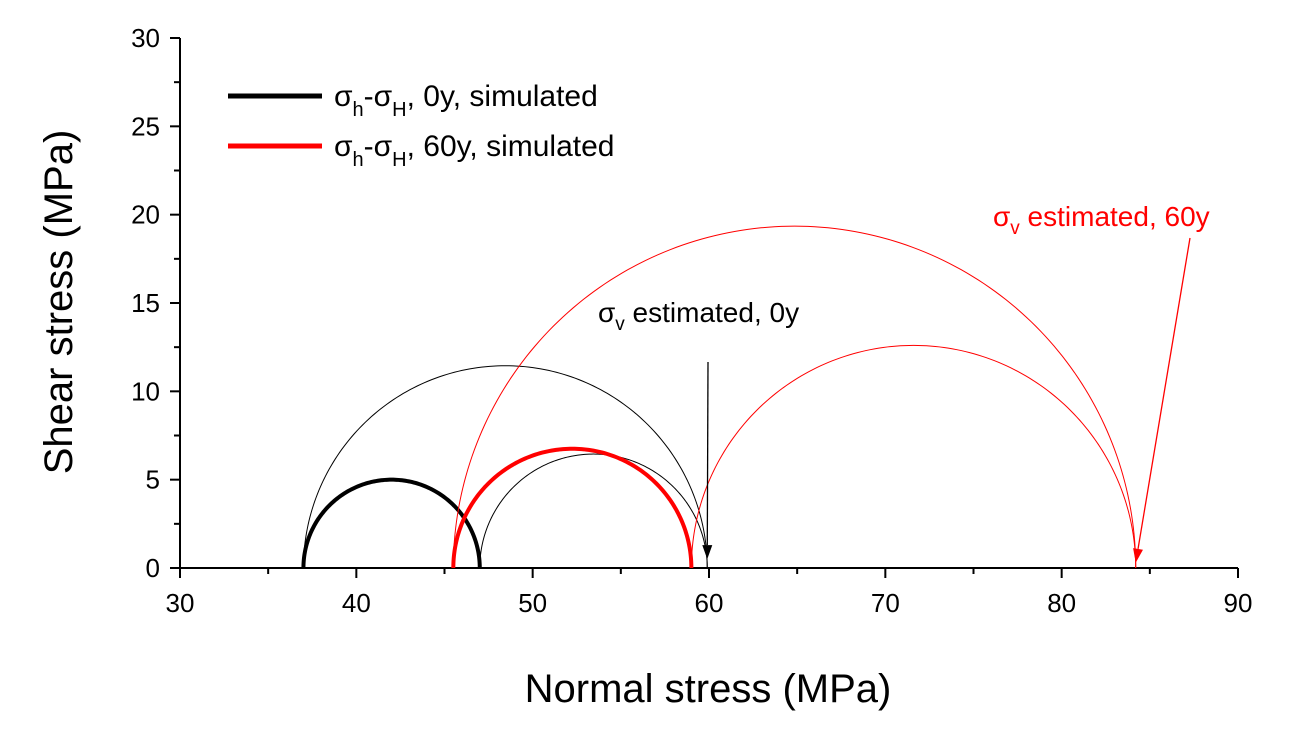  What do you see at coordinates (709, 603) in the screenshot?
I see `x-tick-label: 60` at bounding box center [709, 603].